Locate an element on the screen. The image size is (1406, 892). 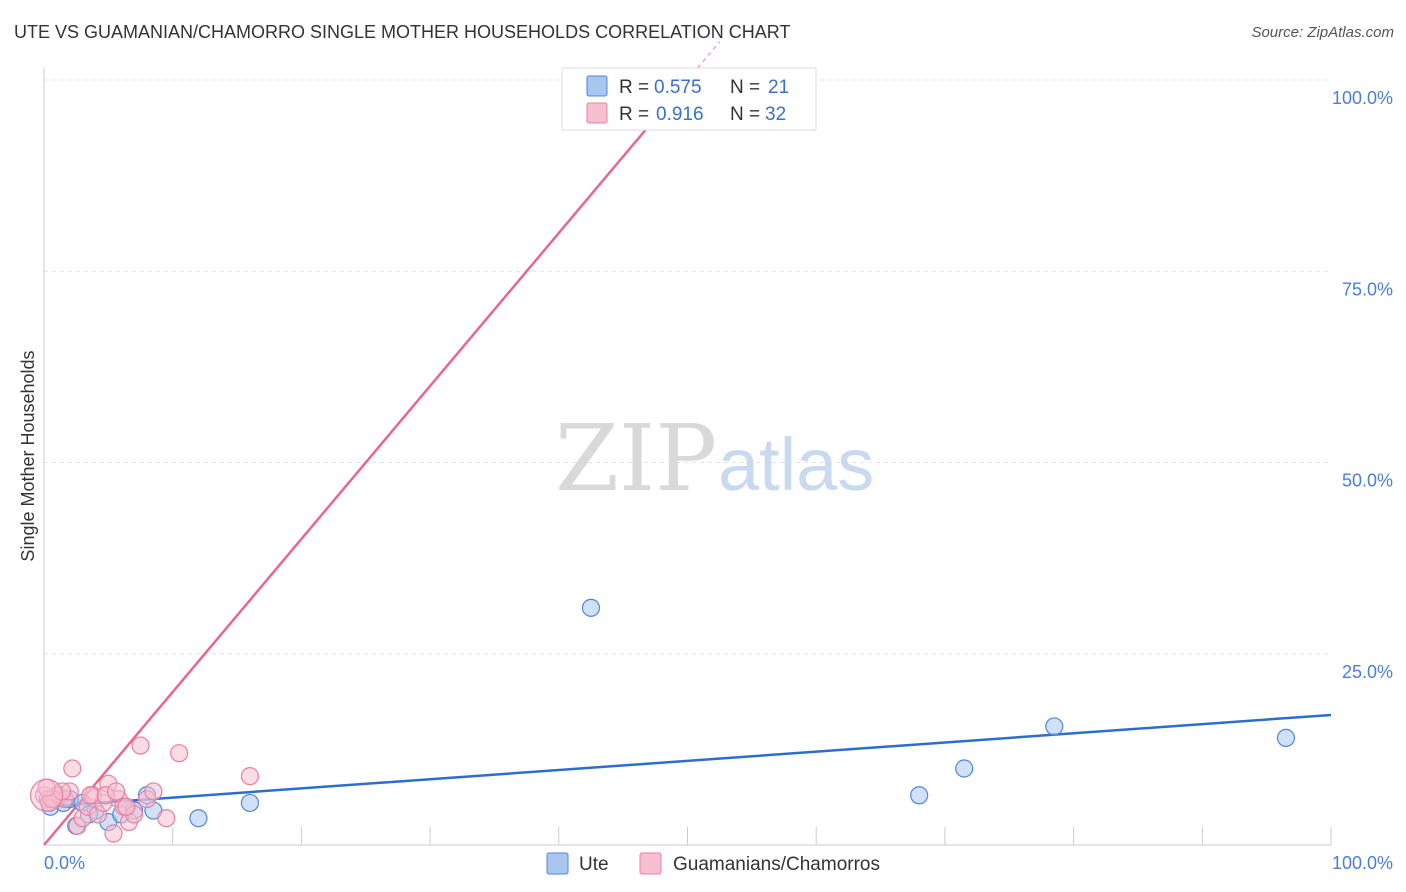
legend-n-label-guam: N = is located at coordinates (745, 114).